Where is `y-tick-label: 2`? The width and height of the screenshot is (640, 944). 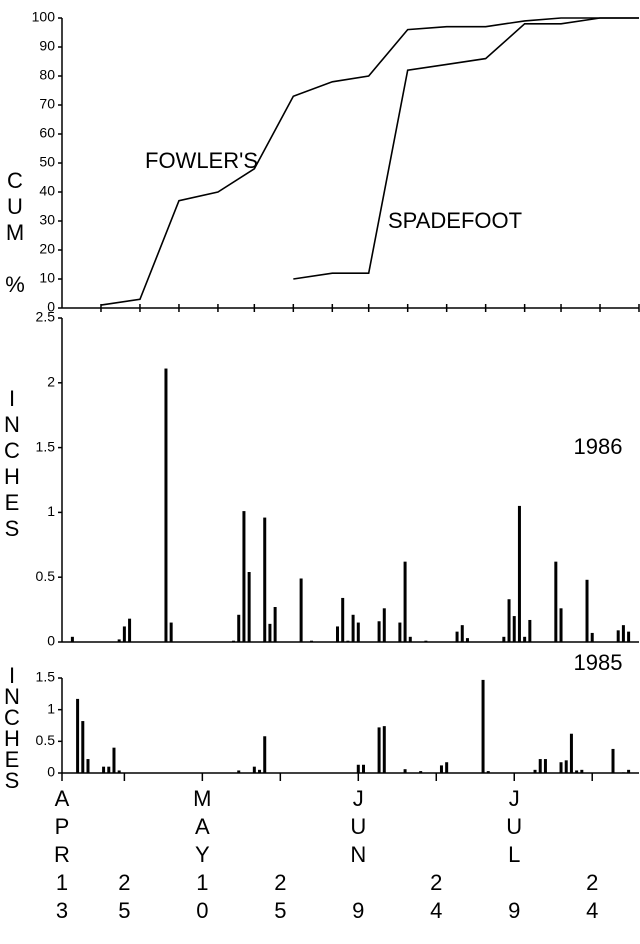
y-tick-label: 2 is located at coordinates (51, 382).